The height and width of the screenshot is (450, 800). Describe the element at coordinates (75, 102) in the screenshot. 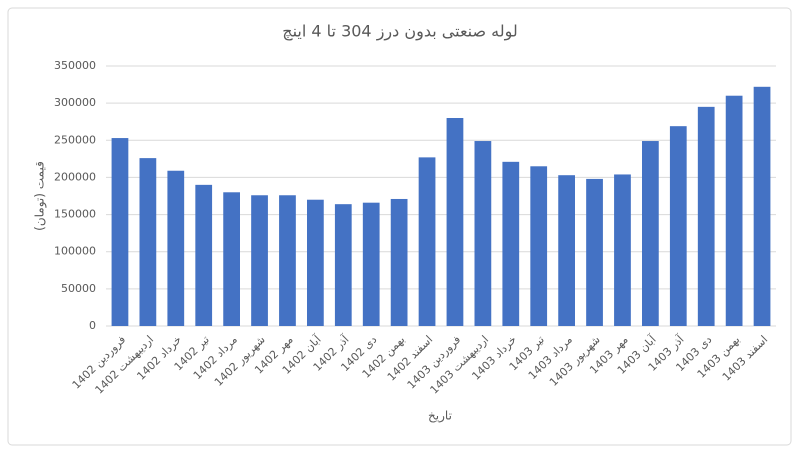

I see `y-tick-label: 300000` at that location.